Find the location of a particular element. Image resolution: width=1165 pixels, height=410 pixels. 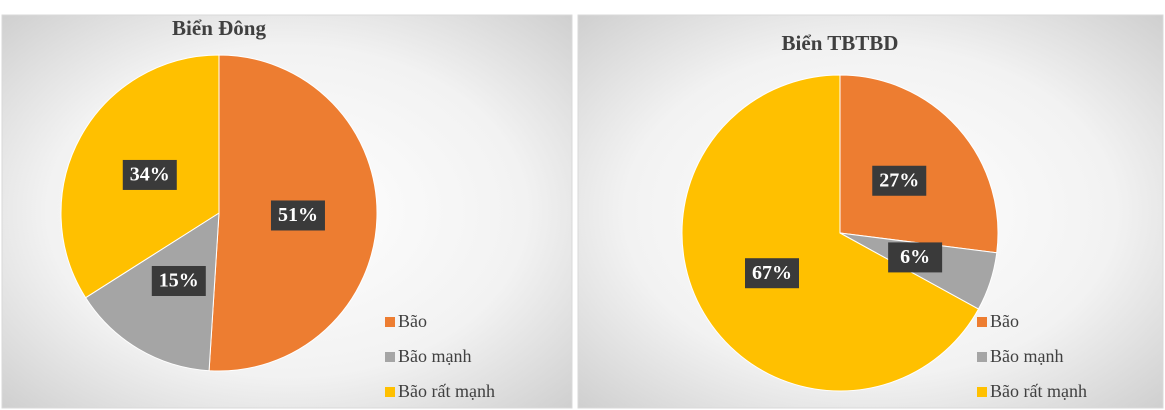

chart-title: Biển TBTBD is located at coordinates (840, 43).